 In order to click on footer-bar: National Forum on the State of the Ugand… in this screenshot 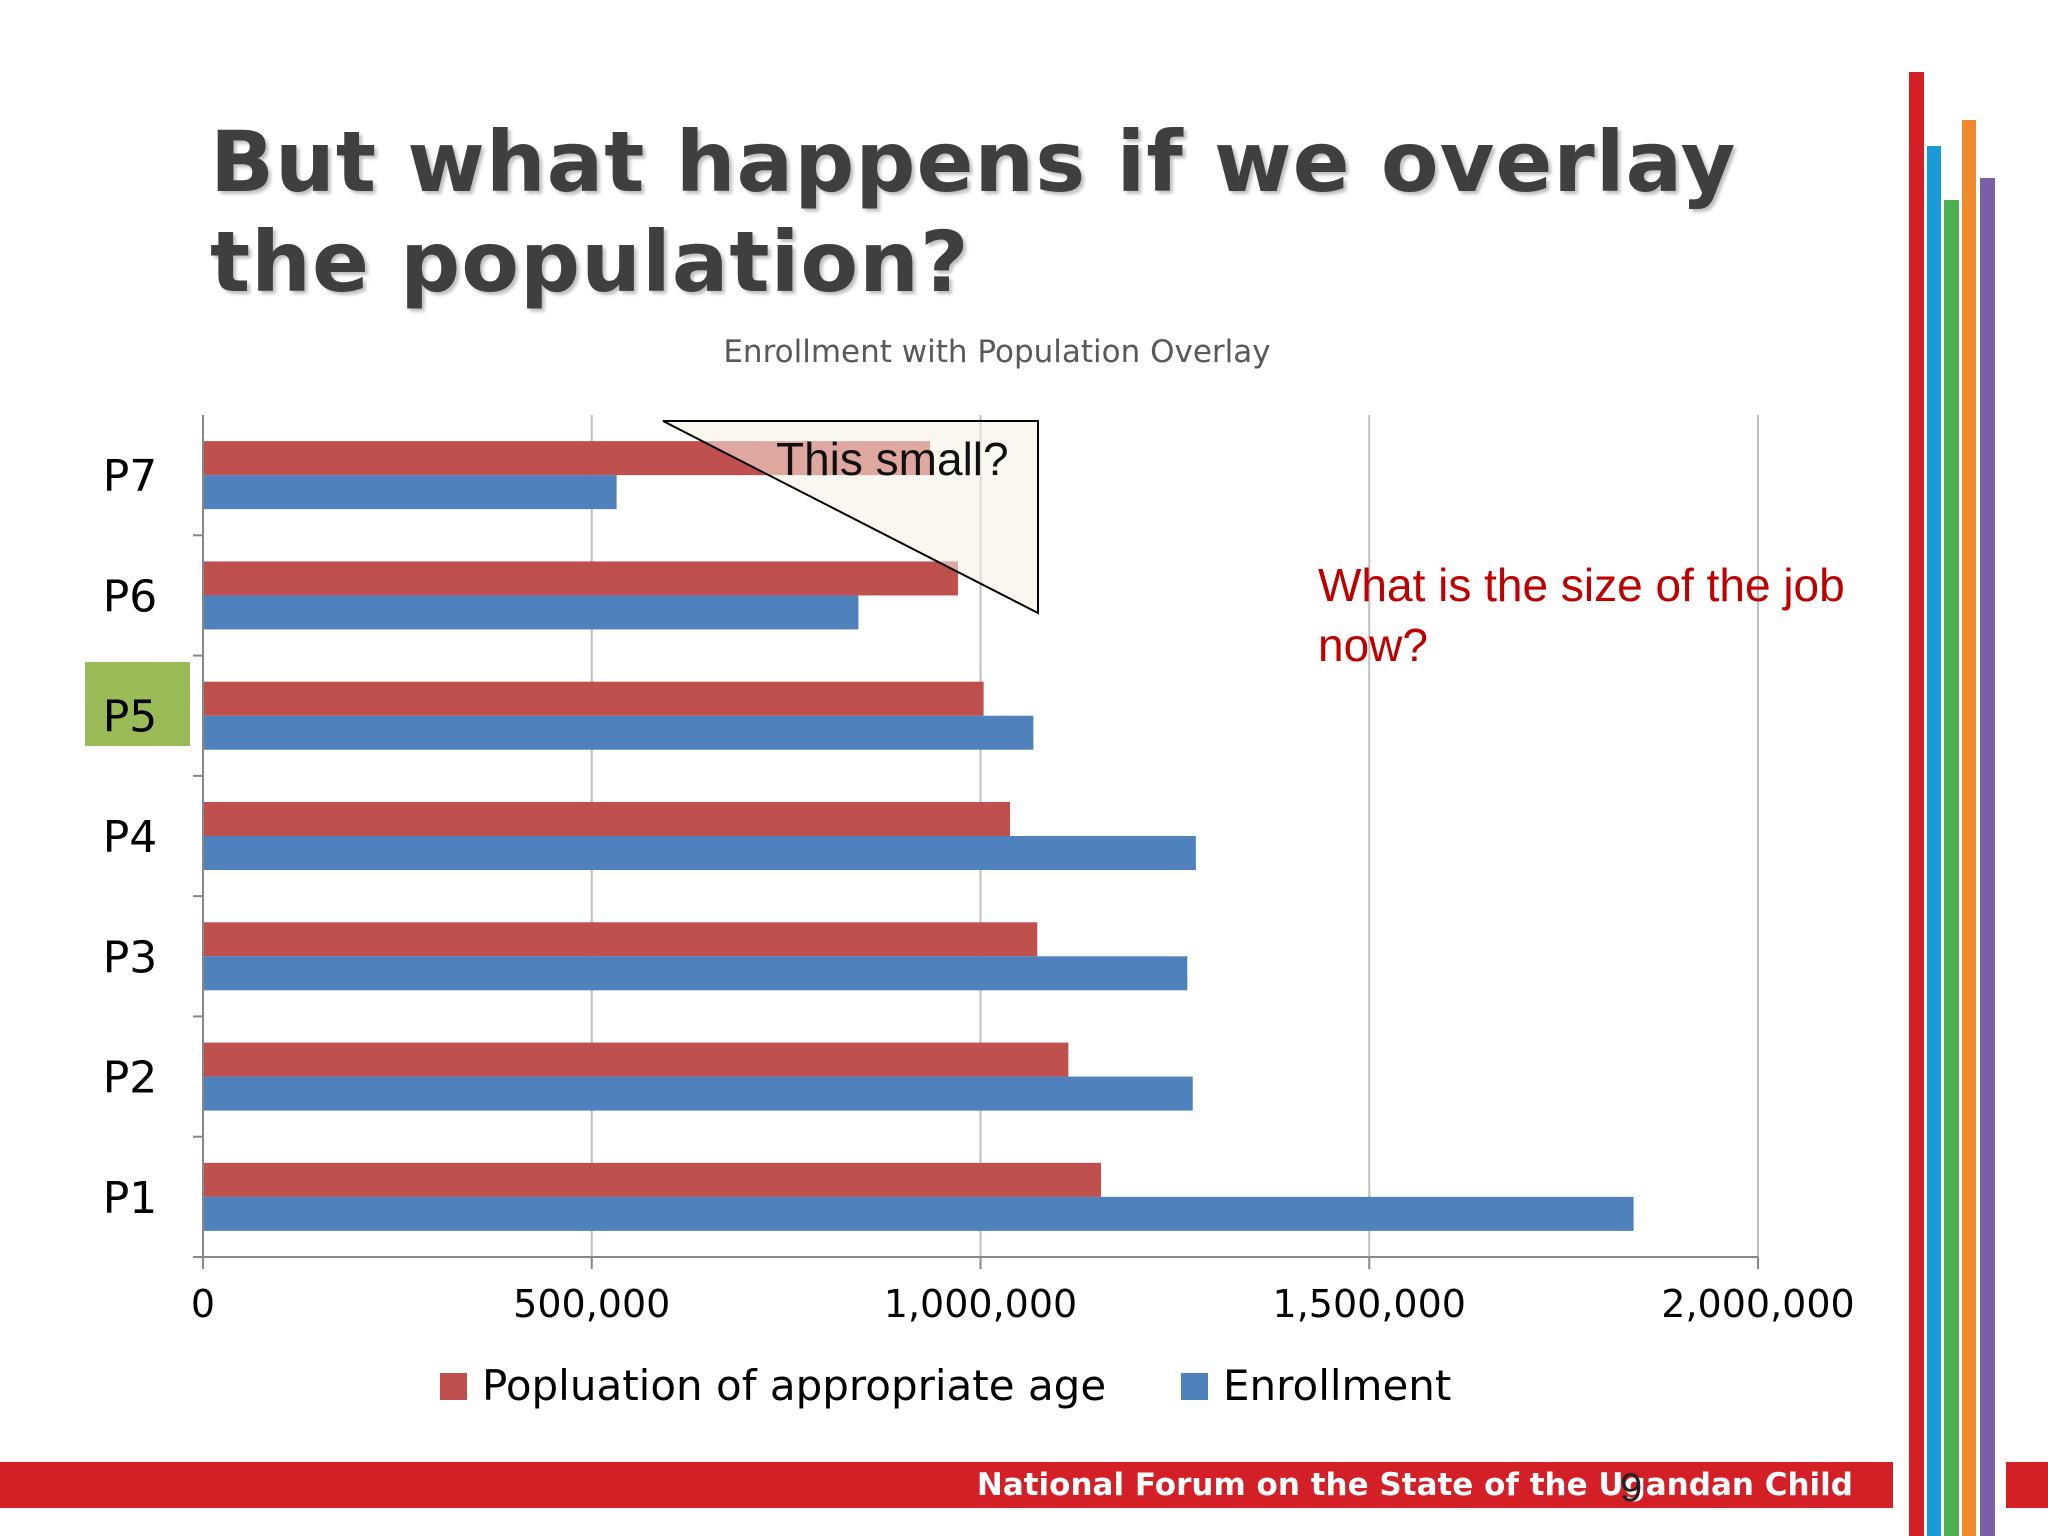, I will do `click(946, 1485)`.